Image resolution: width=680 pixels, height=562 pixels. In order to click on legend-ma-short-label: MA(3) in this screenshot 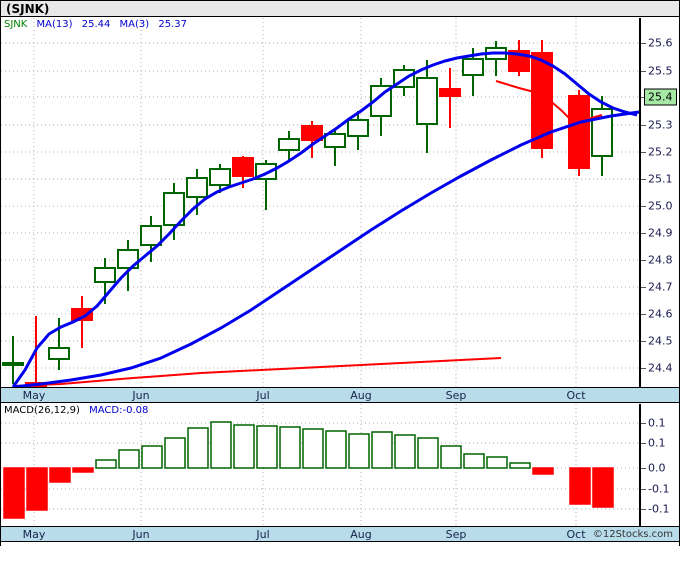, I will do `click(134, 24)`.